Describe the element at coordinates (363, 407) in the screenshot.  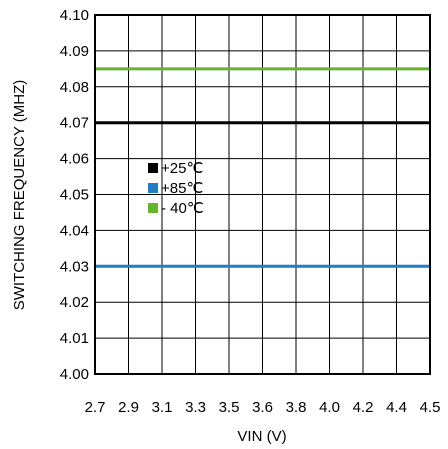
I see `x-tick-label: 4.2` at that location.